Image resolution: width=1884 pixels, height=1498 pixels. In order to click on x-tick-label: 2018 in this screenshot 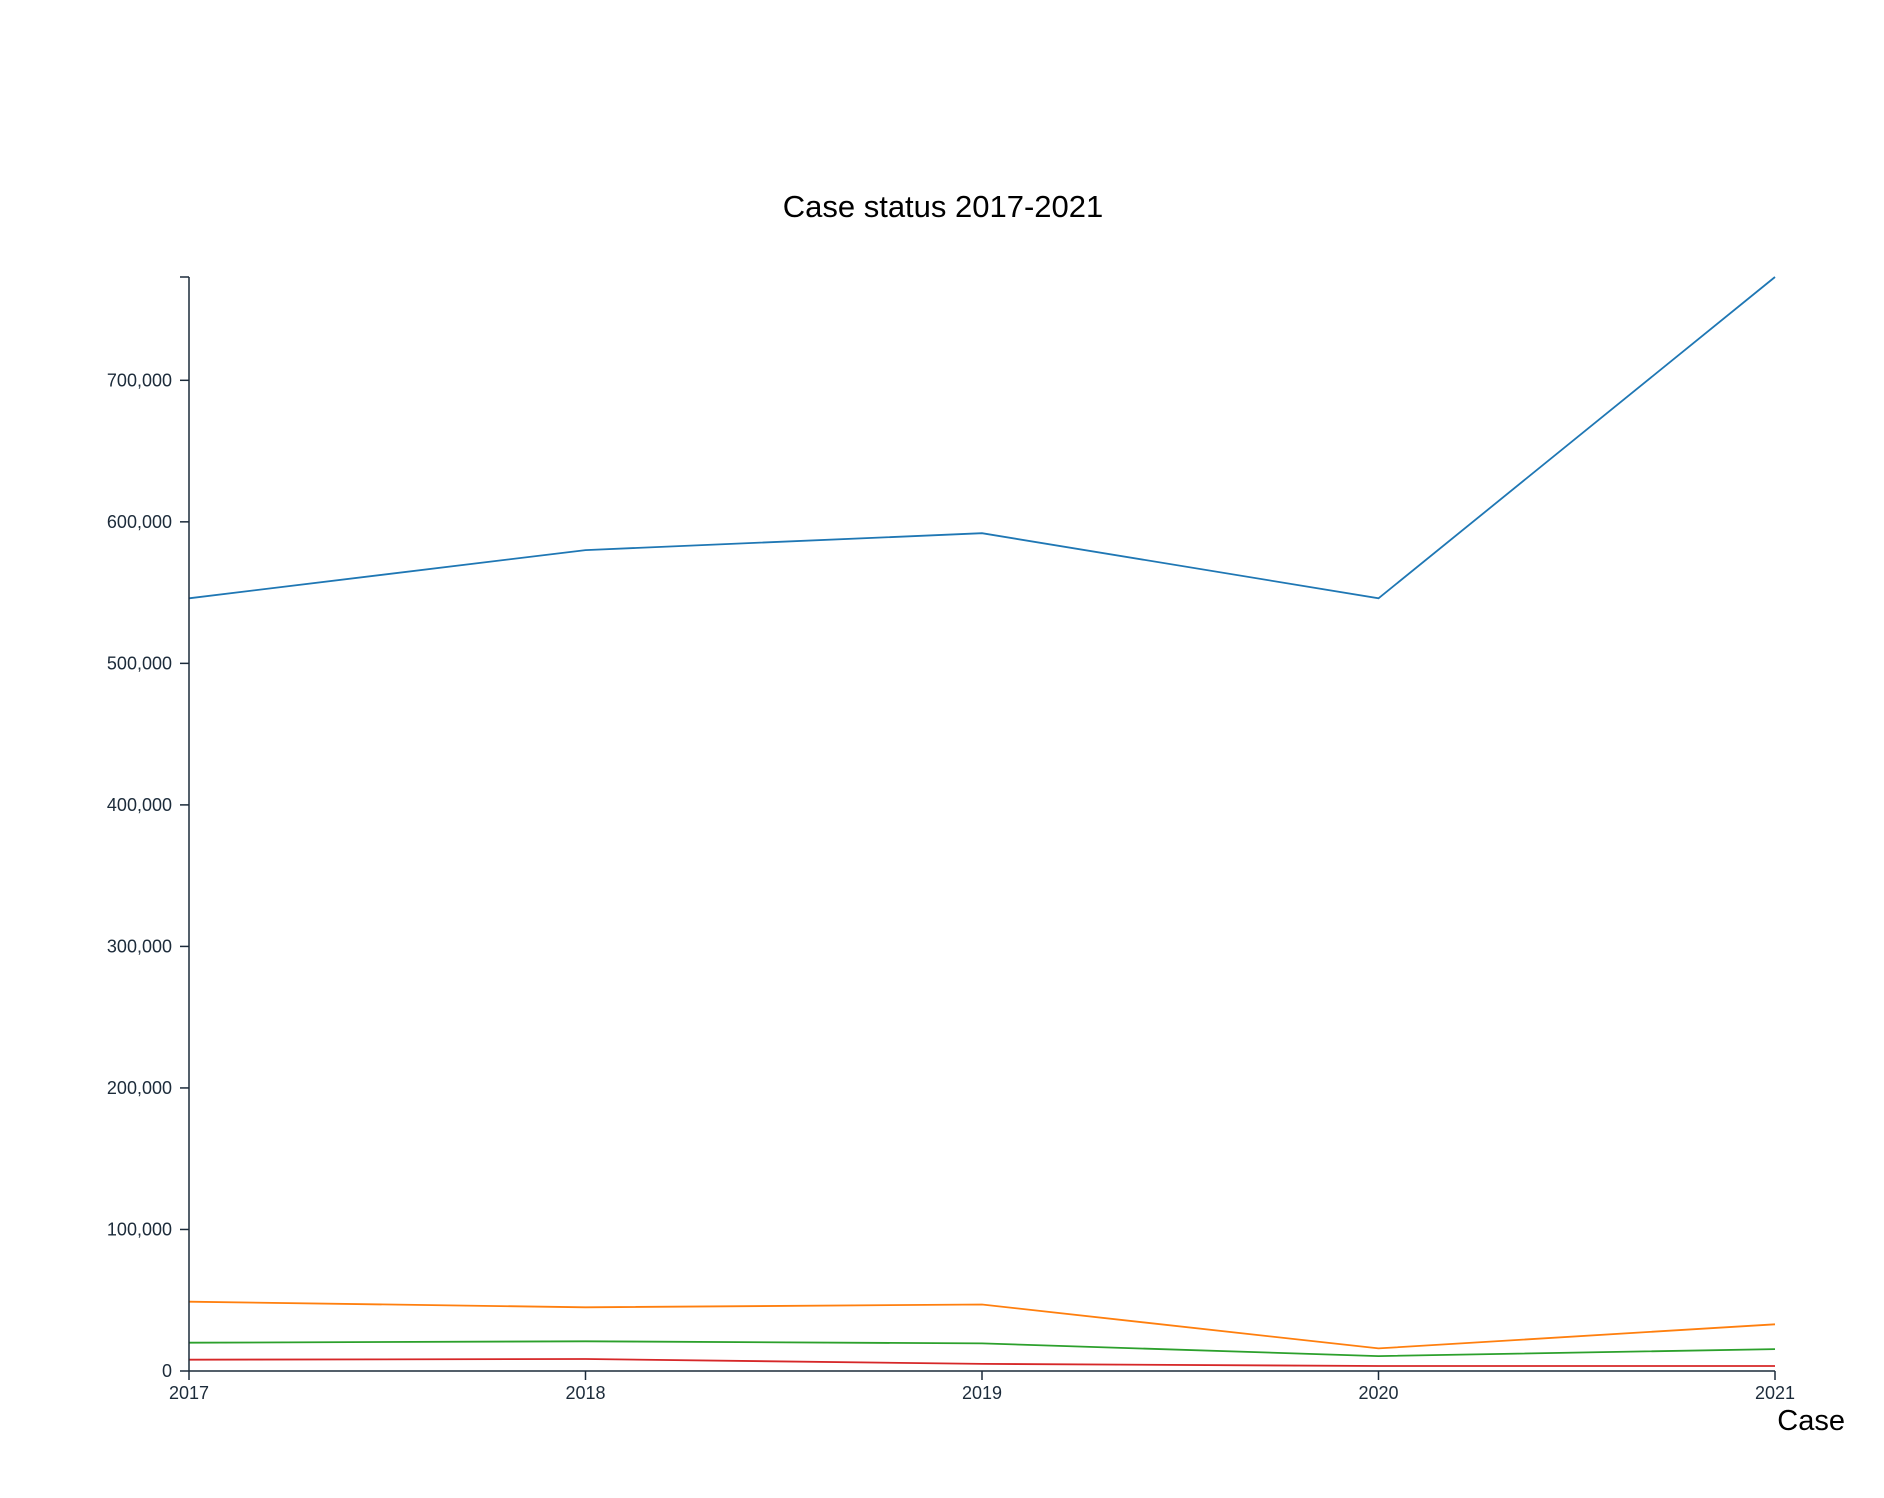, I will do `click(585, 1393)`.